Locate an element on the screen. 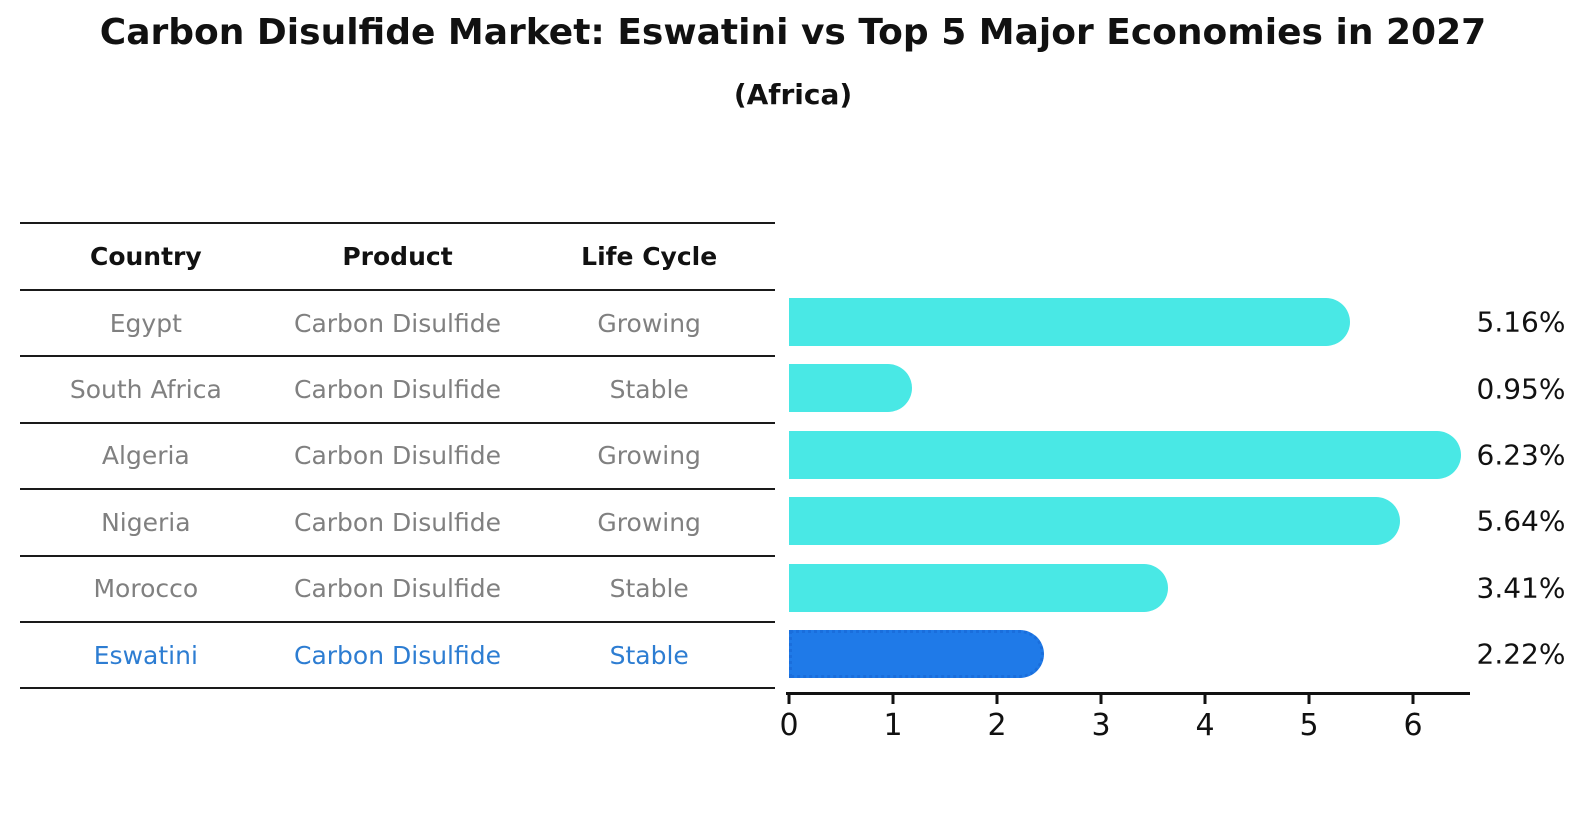 The height and width of the screenshot is (823, 1586). bar-value-label: 5.16% is located at coordinates (1521, 322).